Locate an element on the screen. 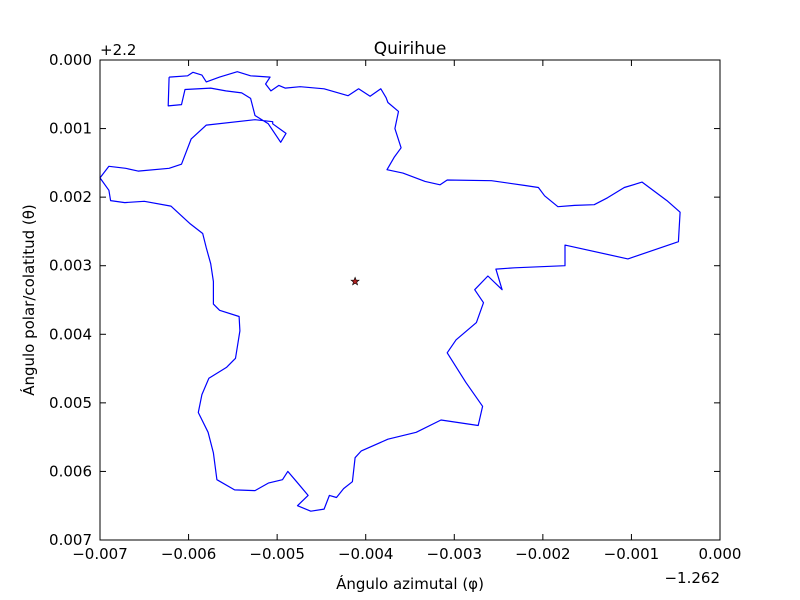  x-tick-label: −0.005 is located at coordinates (277, 554).